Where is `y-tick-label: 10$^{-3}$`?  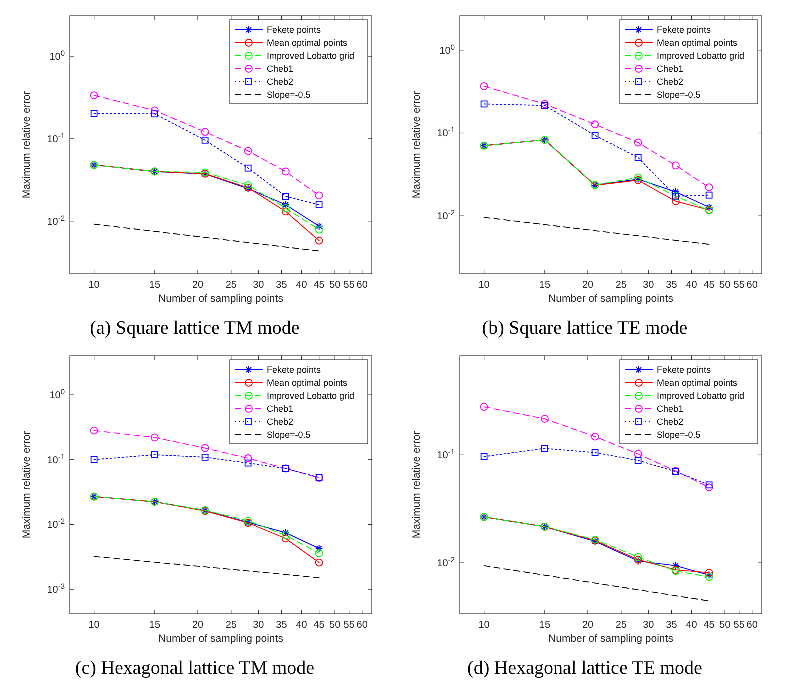 y-tick-label: 10$^{-3}$ is located at coordinates (56, 589).